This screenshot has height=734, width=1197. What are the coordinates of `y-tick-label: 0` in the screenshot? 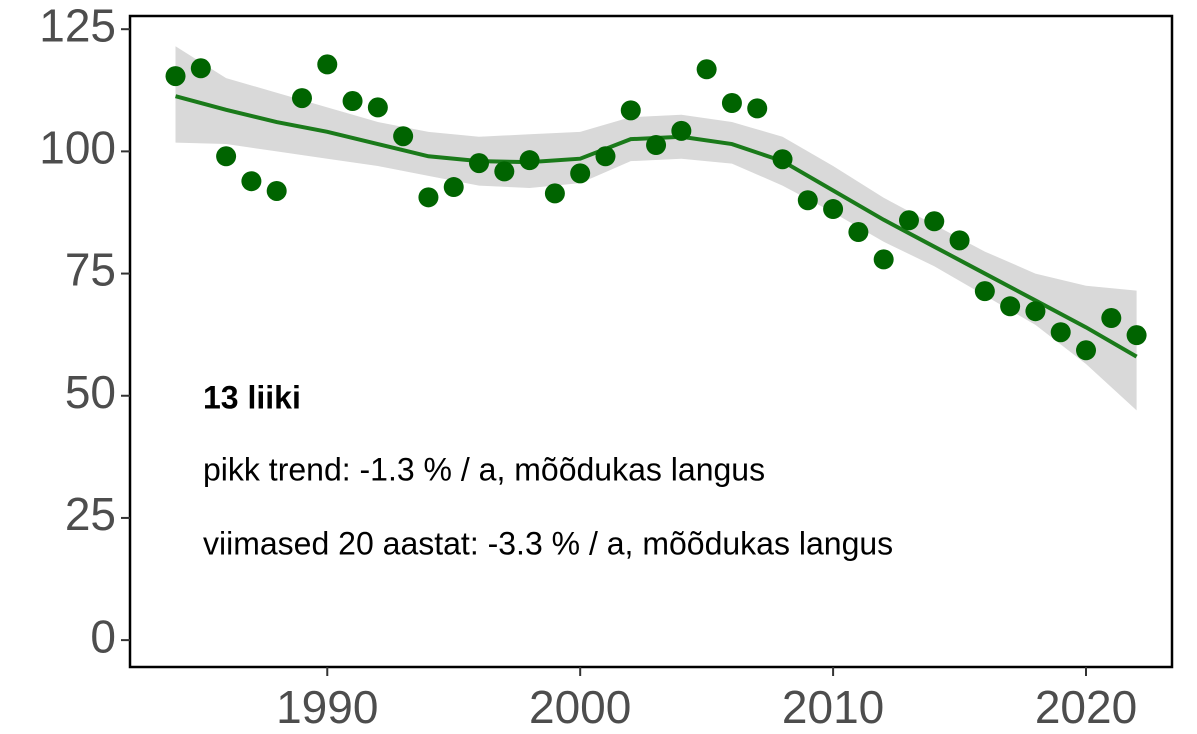 It's located at (103, 636).